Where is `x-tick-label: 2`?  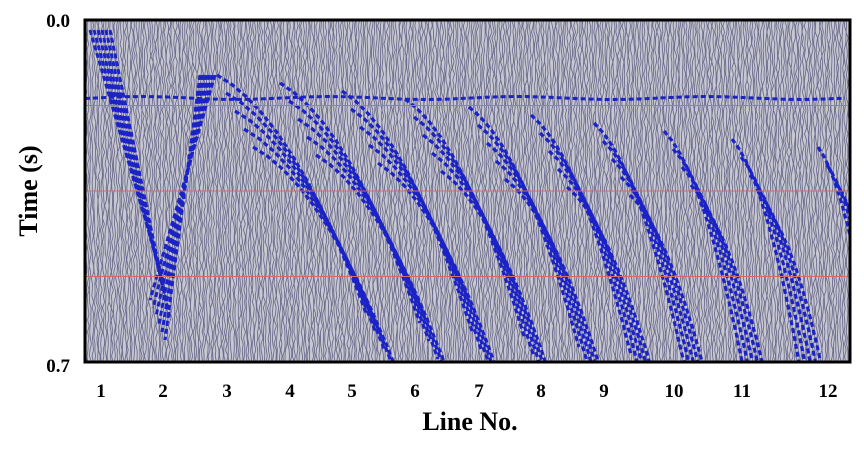
x-tick-label: 2 is located at coordinates (163, 391).